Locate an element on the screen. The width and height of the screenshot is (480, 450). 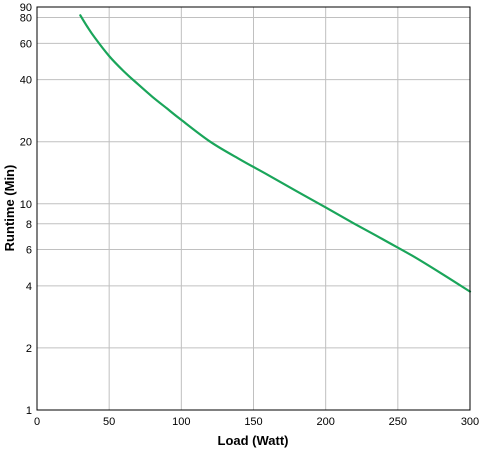
x-tick-label: 50 is located at coordinates (109, 422).